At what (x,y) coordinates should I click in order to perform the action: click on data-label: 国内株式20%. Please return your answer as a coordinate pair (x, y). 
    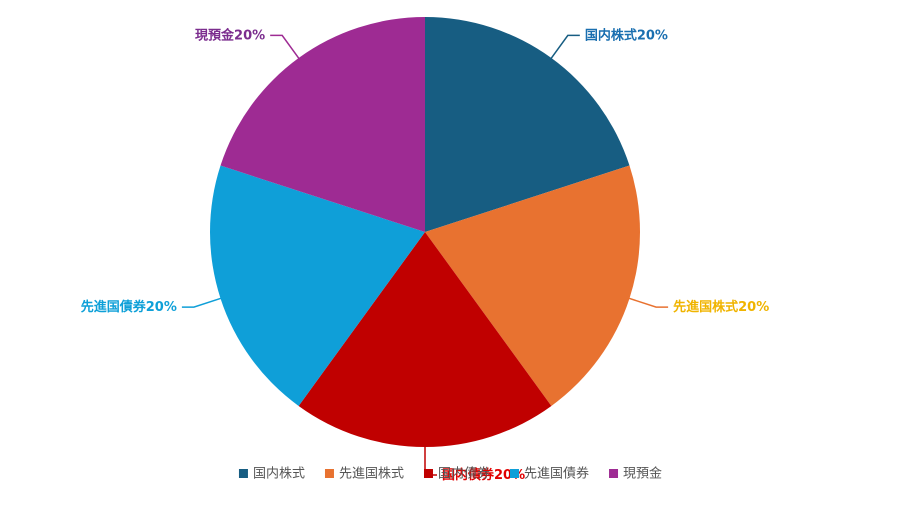
    Looking at the image, I should click on (626, 35).